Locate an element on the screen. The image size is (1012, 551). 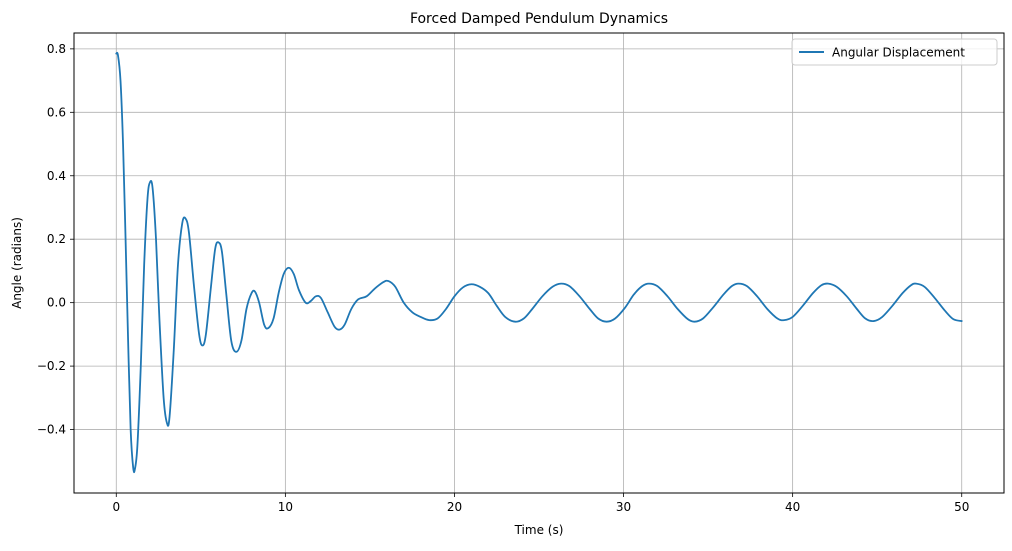
legend: Angular Displacement is located at coordinates (894, 52).